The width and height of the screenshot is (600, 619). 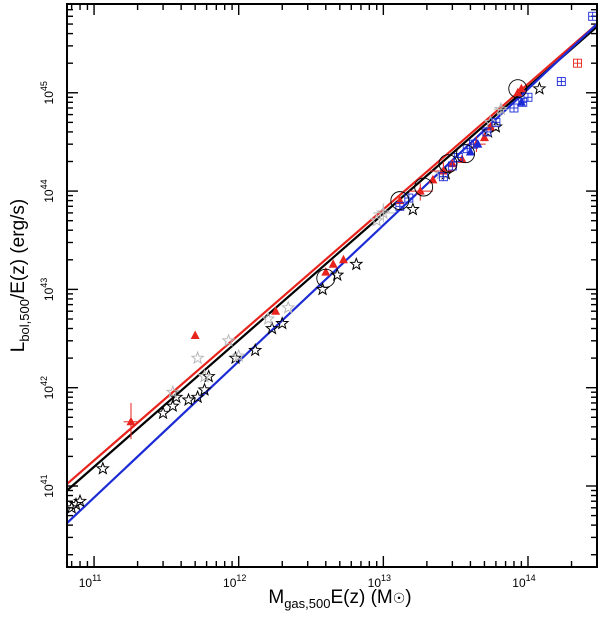 What do you see at coordinates (339, 599) in the screenshot?
I see `x-axis-title: Mgas,500E(z) (M☉)` at bounding box center [339, 599].